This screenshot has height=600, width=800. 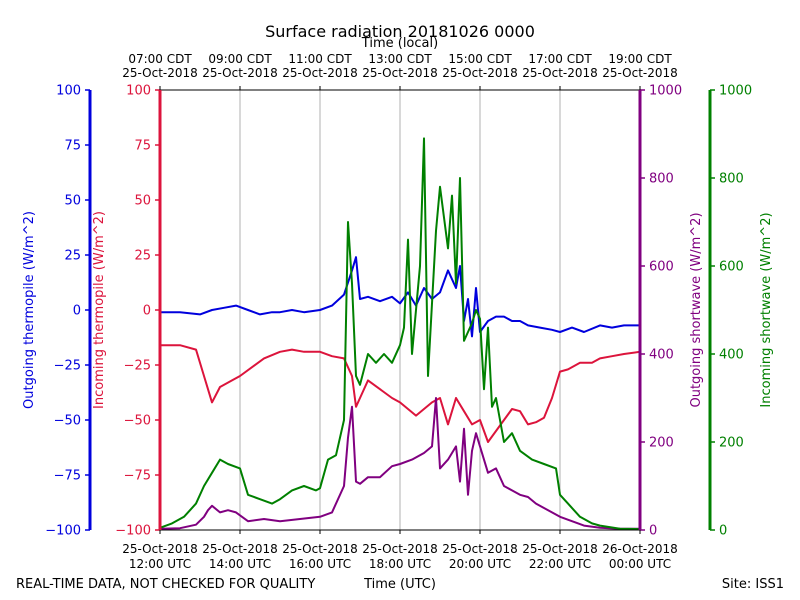 I want to click on outgoing-thermopile-tick-label: 100, so click(x=68, y=91).